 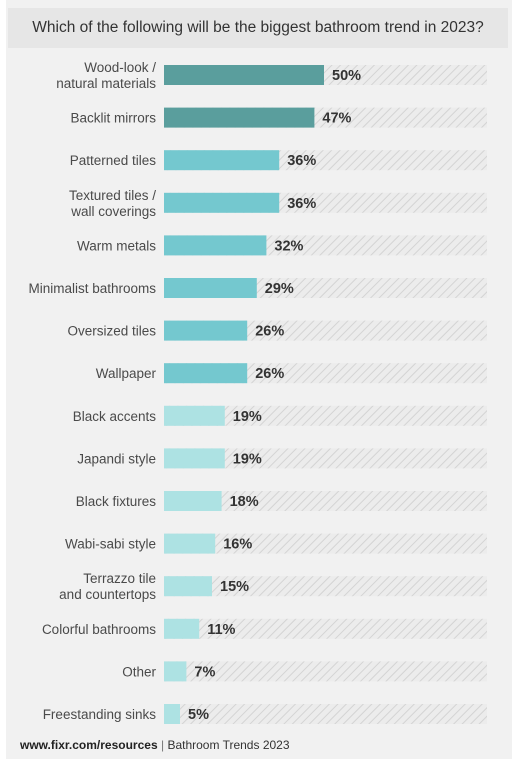 What do you see at coordinates (113, 160) in the screenshot?
I see `category-label: Patterned tiles` at bounding box center [113, 160].